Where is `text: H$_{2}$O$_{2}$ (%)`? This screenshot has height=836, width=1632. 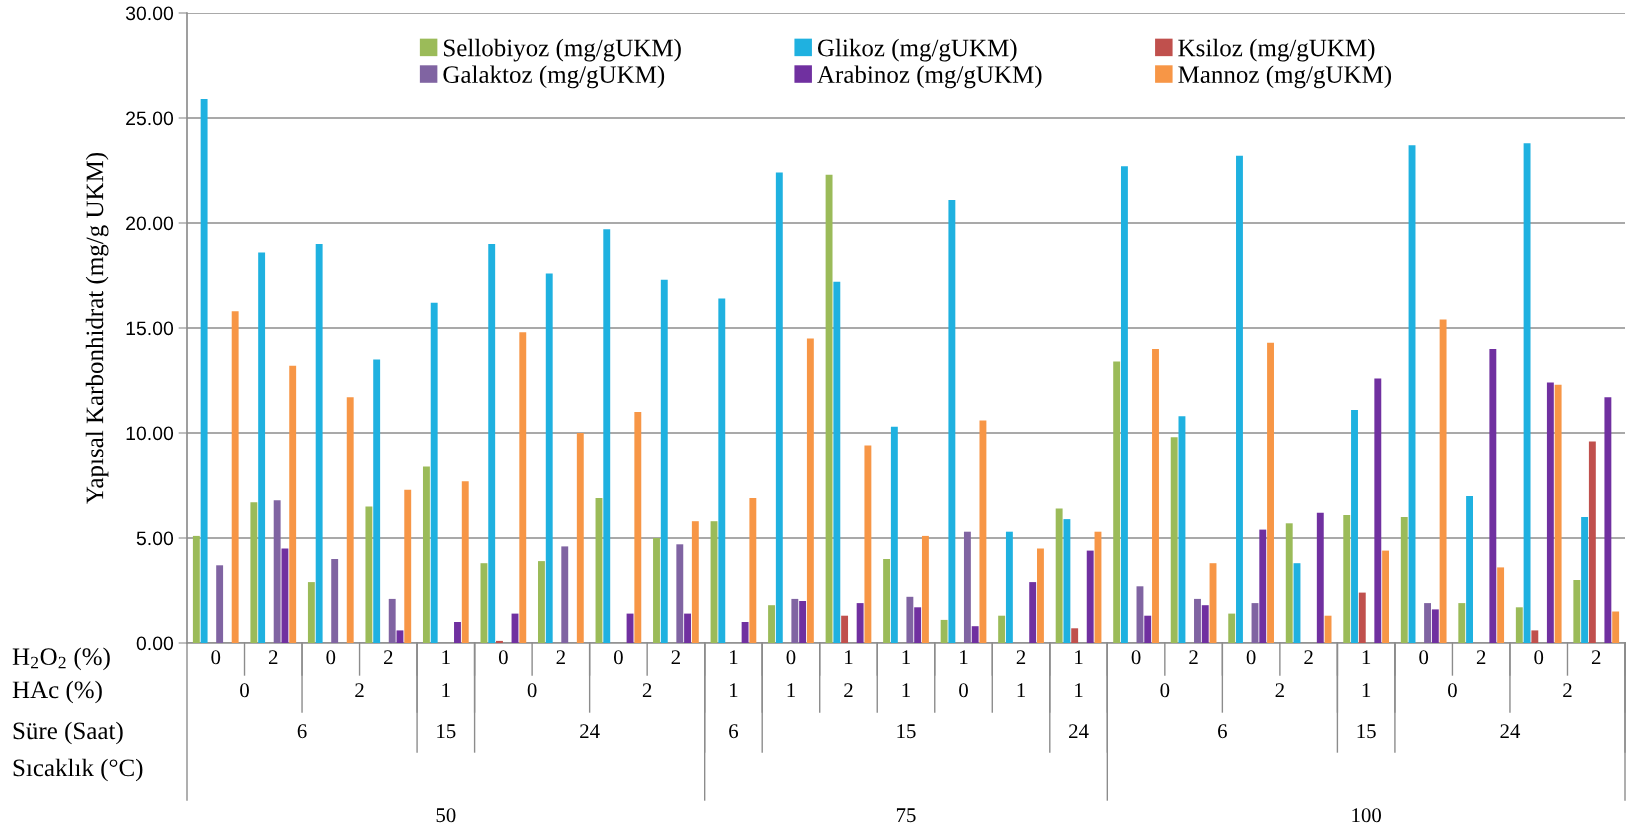
text: H$_{2}$O$_{2}$ (%) is located at coordinates (61, 659).